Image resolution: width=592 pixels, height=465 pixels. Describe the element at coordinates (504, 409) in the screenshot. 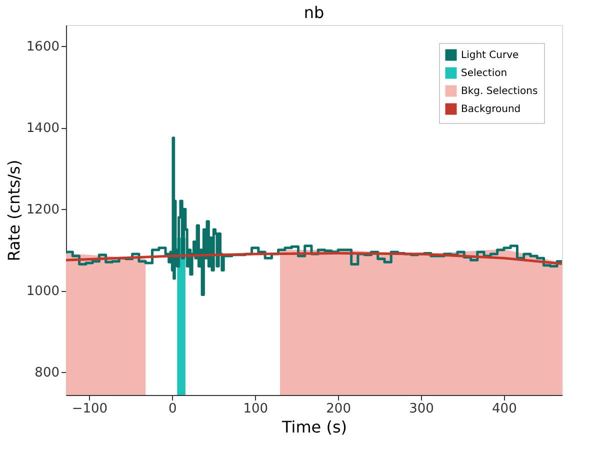

I see `x-tick-label: 400` at that location.